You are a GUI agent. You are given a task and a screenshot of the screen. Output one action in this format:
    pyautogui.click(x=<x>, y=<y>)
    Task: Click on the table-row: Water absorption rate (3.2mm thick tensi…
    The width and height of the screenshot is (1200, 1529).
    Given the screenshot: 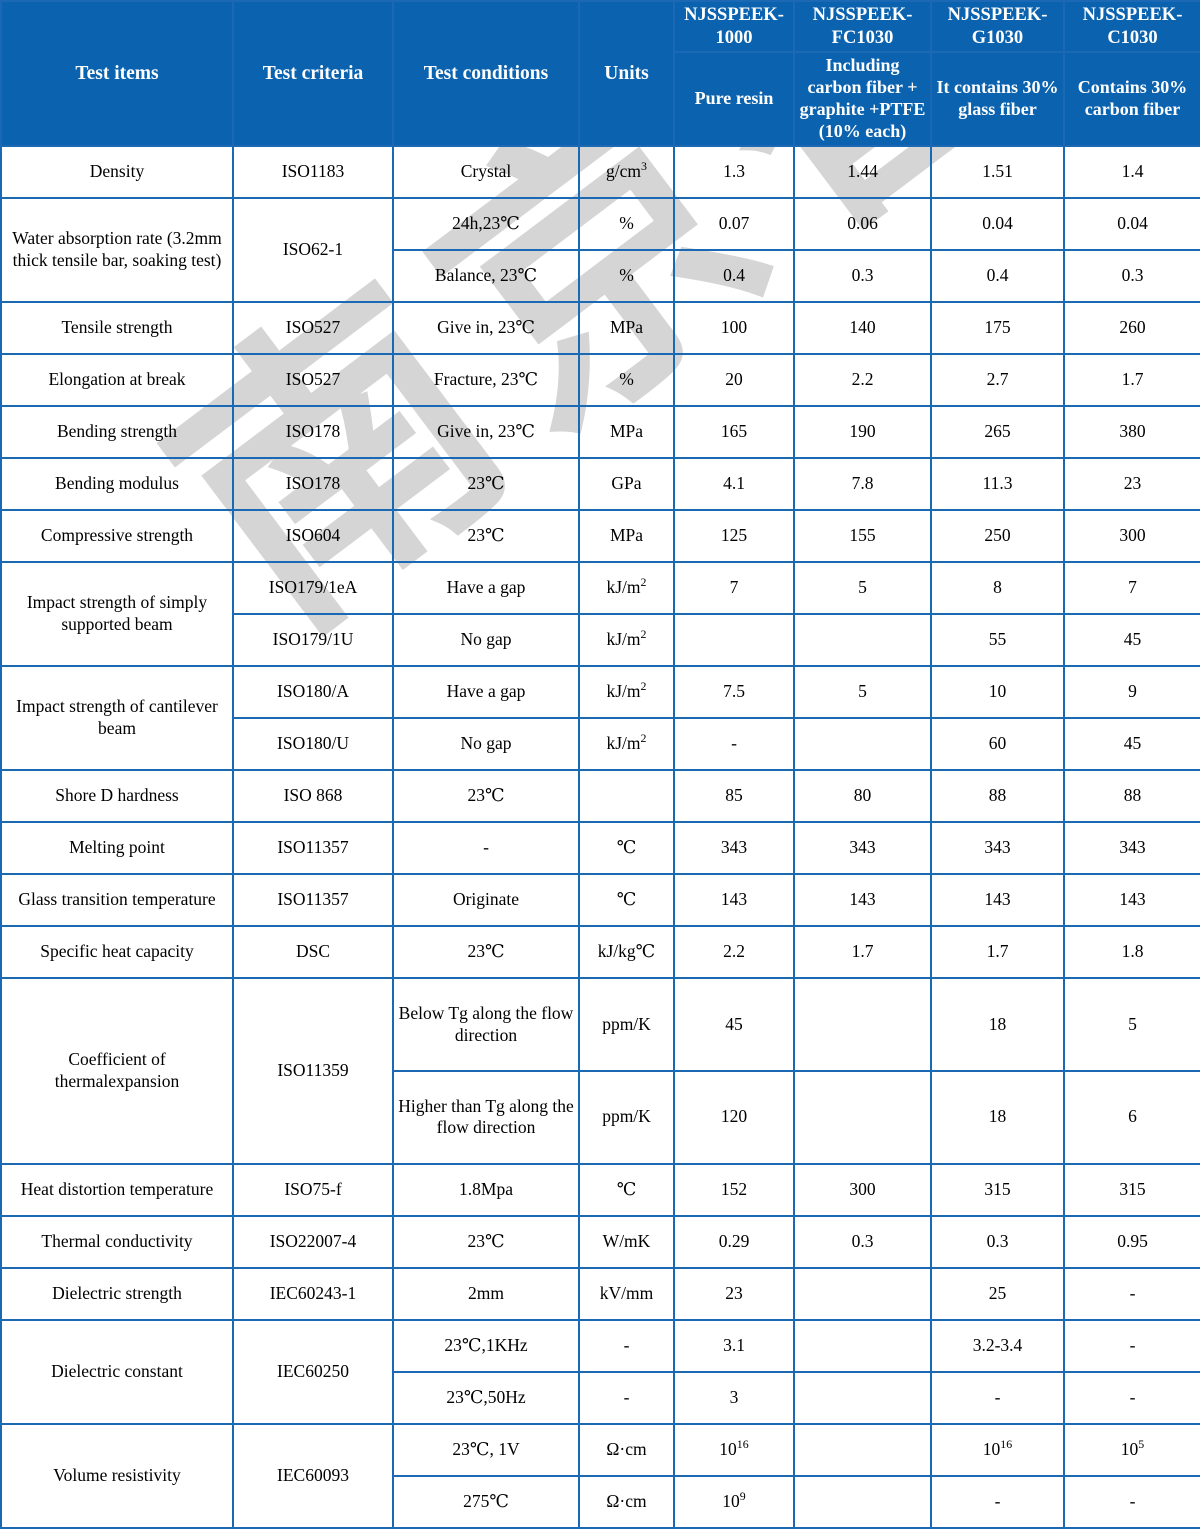 What is the action you would take?
    pyautogui.click(x=600, y=249)
    